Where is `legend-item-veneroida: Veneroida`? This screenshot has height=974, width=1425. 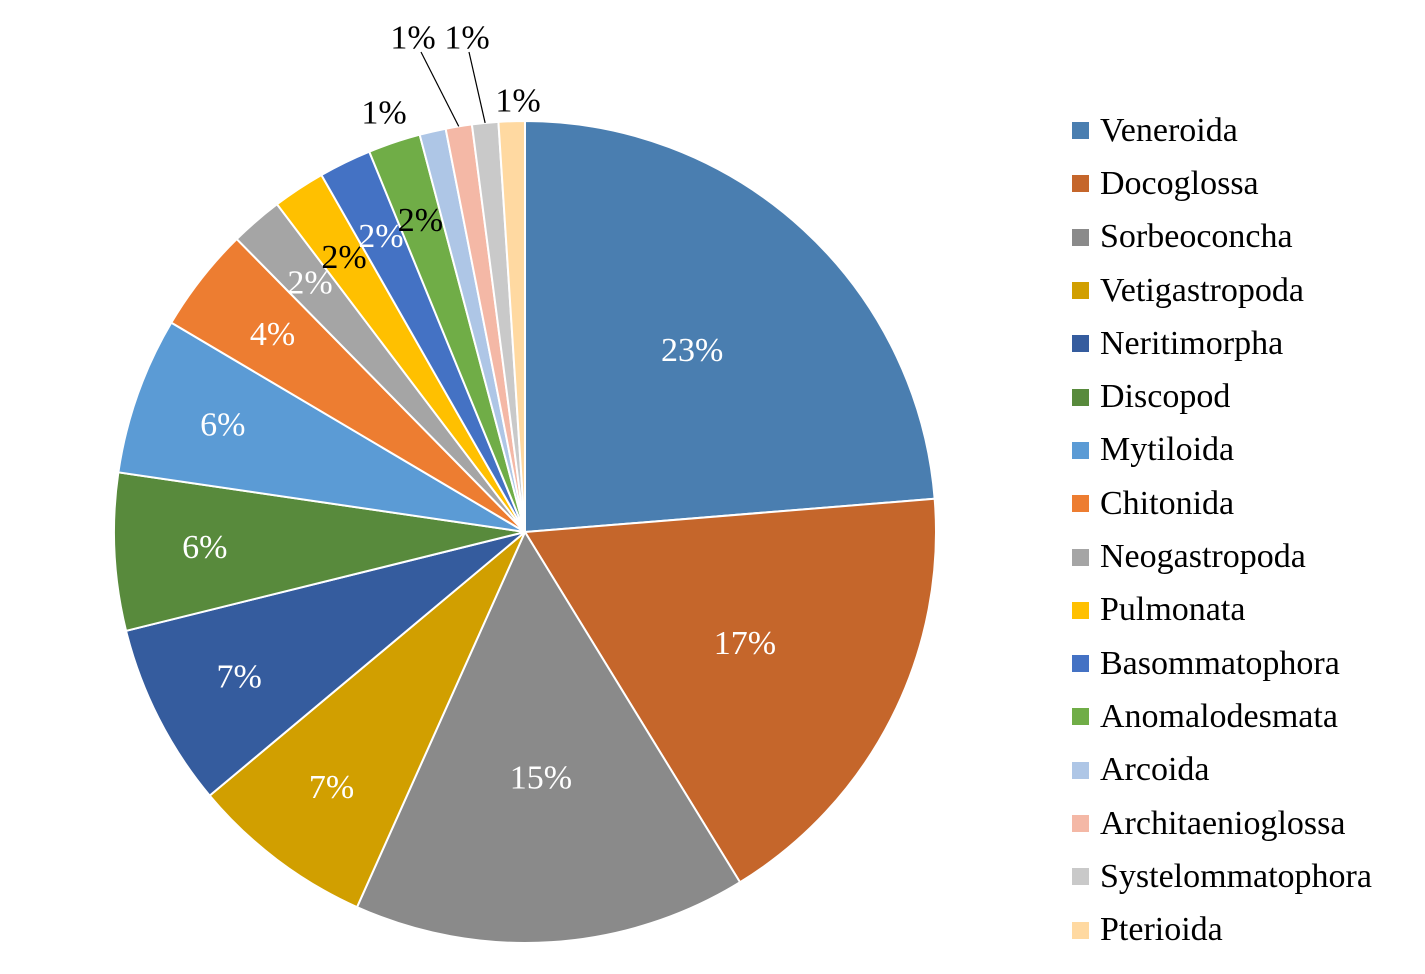
legend-item-veneroida: Veneroida is located at coordinates (1222, 130).